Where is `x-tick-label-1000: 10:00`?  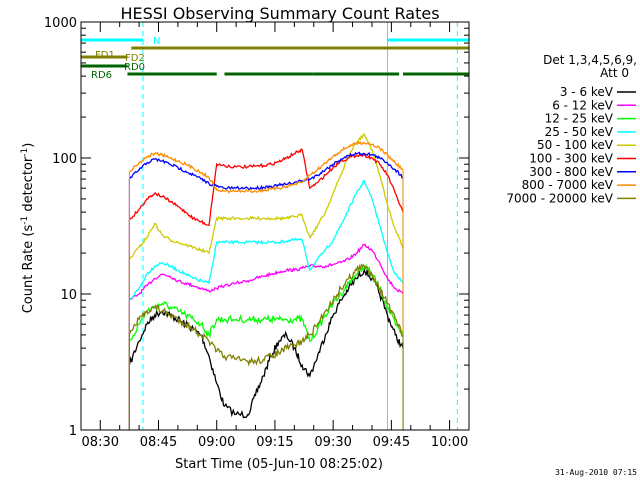
x-tick-label-1000: 10:00 is located at coordinates (449, 442).